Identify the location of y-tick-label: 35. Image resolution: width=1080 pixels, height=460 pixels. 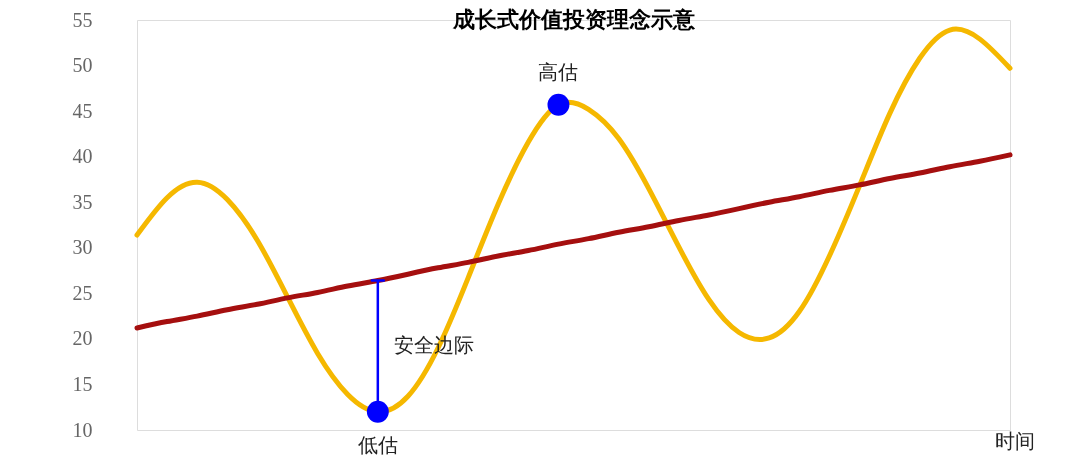
(82, 201).